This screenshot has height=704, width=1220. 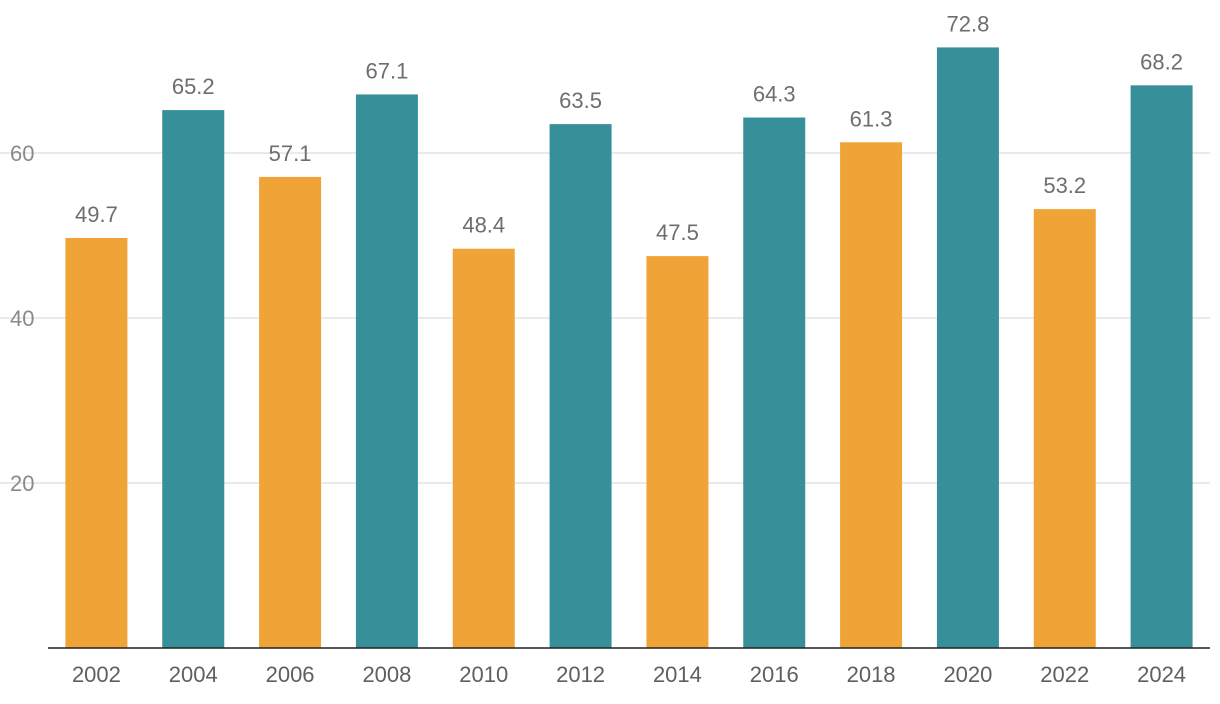 I want to click on bar-2022, so click(x=1064, y=428).